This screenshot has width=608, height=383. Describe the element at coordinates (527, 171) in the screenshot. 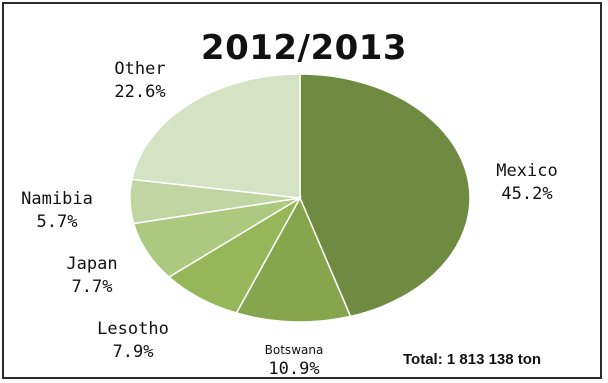

I see `label-mexico-name: Mexico` at that location.